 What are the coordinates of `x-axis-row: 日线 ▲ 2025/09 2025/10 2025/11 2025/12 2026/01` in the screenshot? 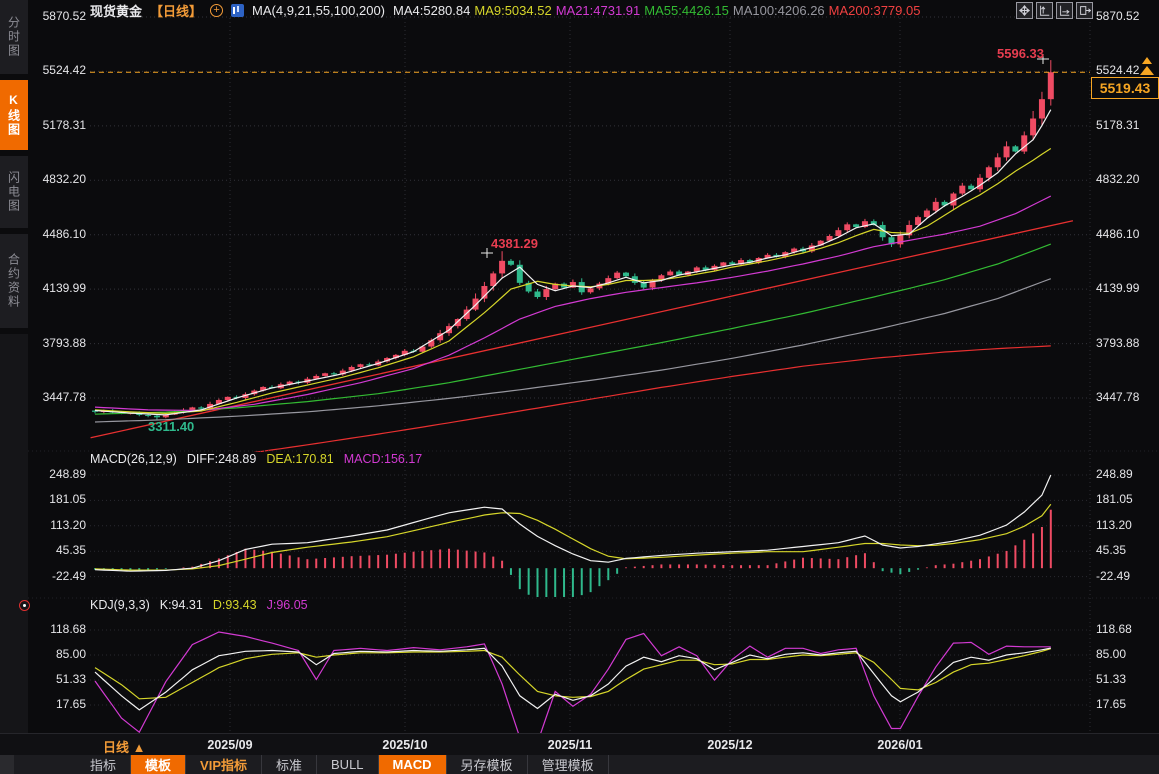 It's located at (579, 744).